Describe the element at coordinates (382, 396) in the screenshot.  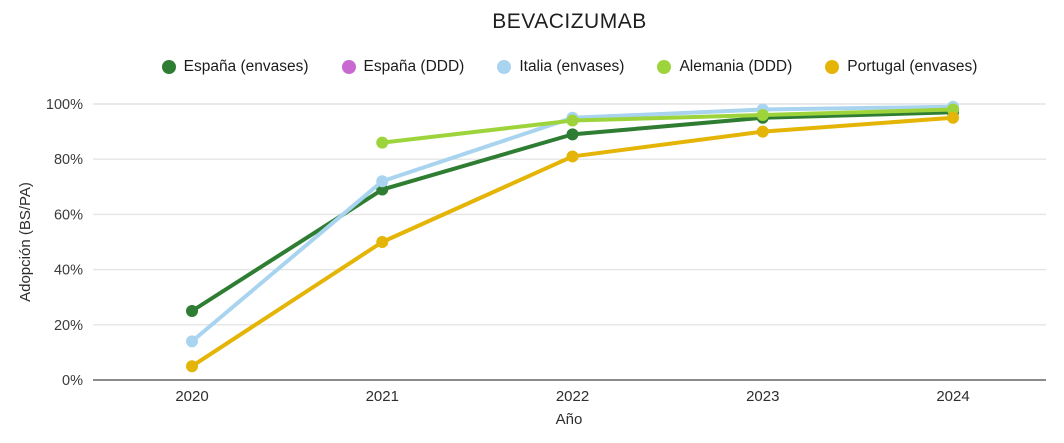
I see `x-tick-label: 2021` at that location.